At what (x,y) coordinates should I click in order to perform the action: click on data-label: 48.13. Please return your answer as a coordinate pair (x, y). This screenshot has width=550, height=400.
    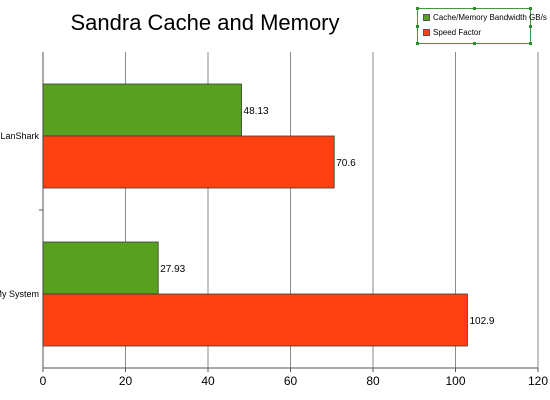
    Looking at the image, I should click on (256, 111).